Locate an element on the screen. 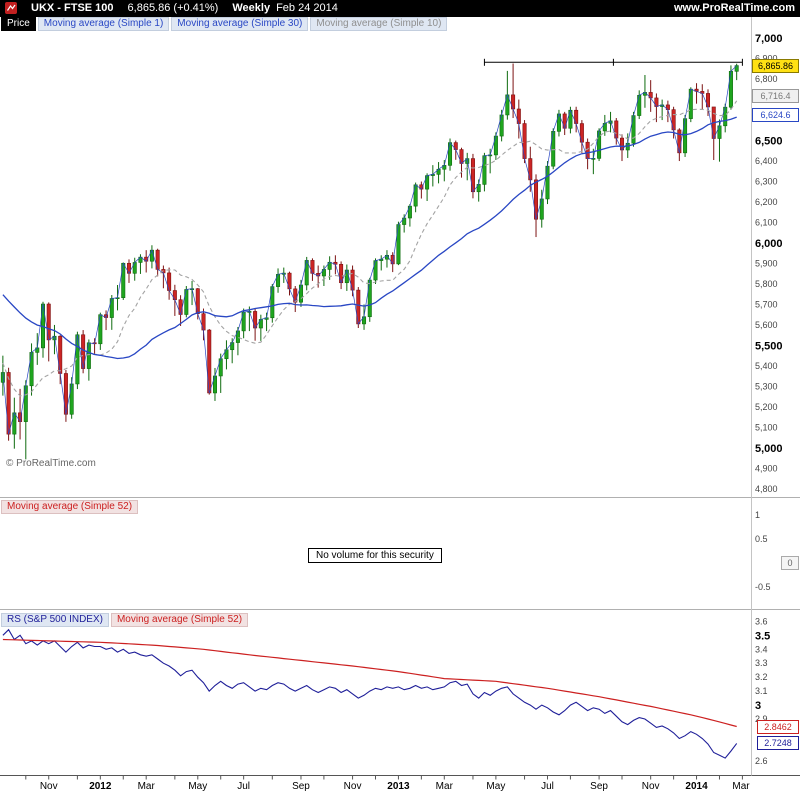  indicator-chip-rs-ma52: Moving average (Simple 52) is located at coordinates (179, 620).